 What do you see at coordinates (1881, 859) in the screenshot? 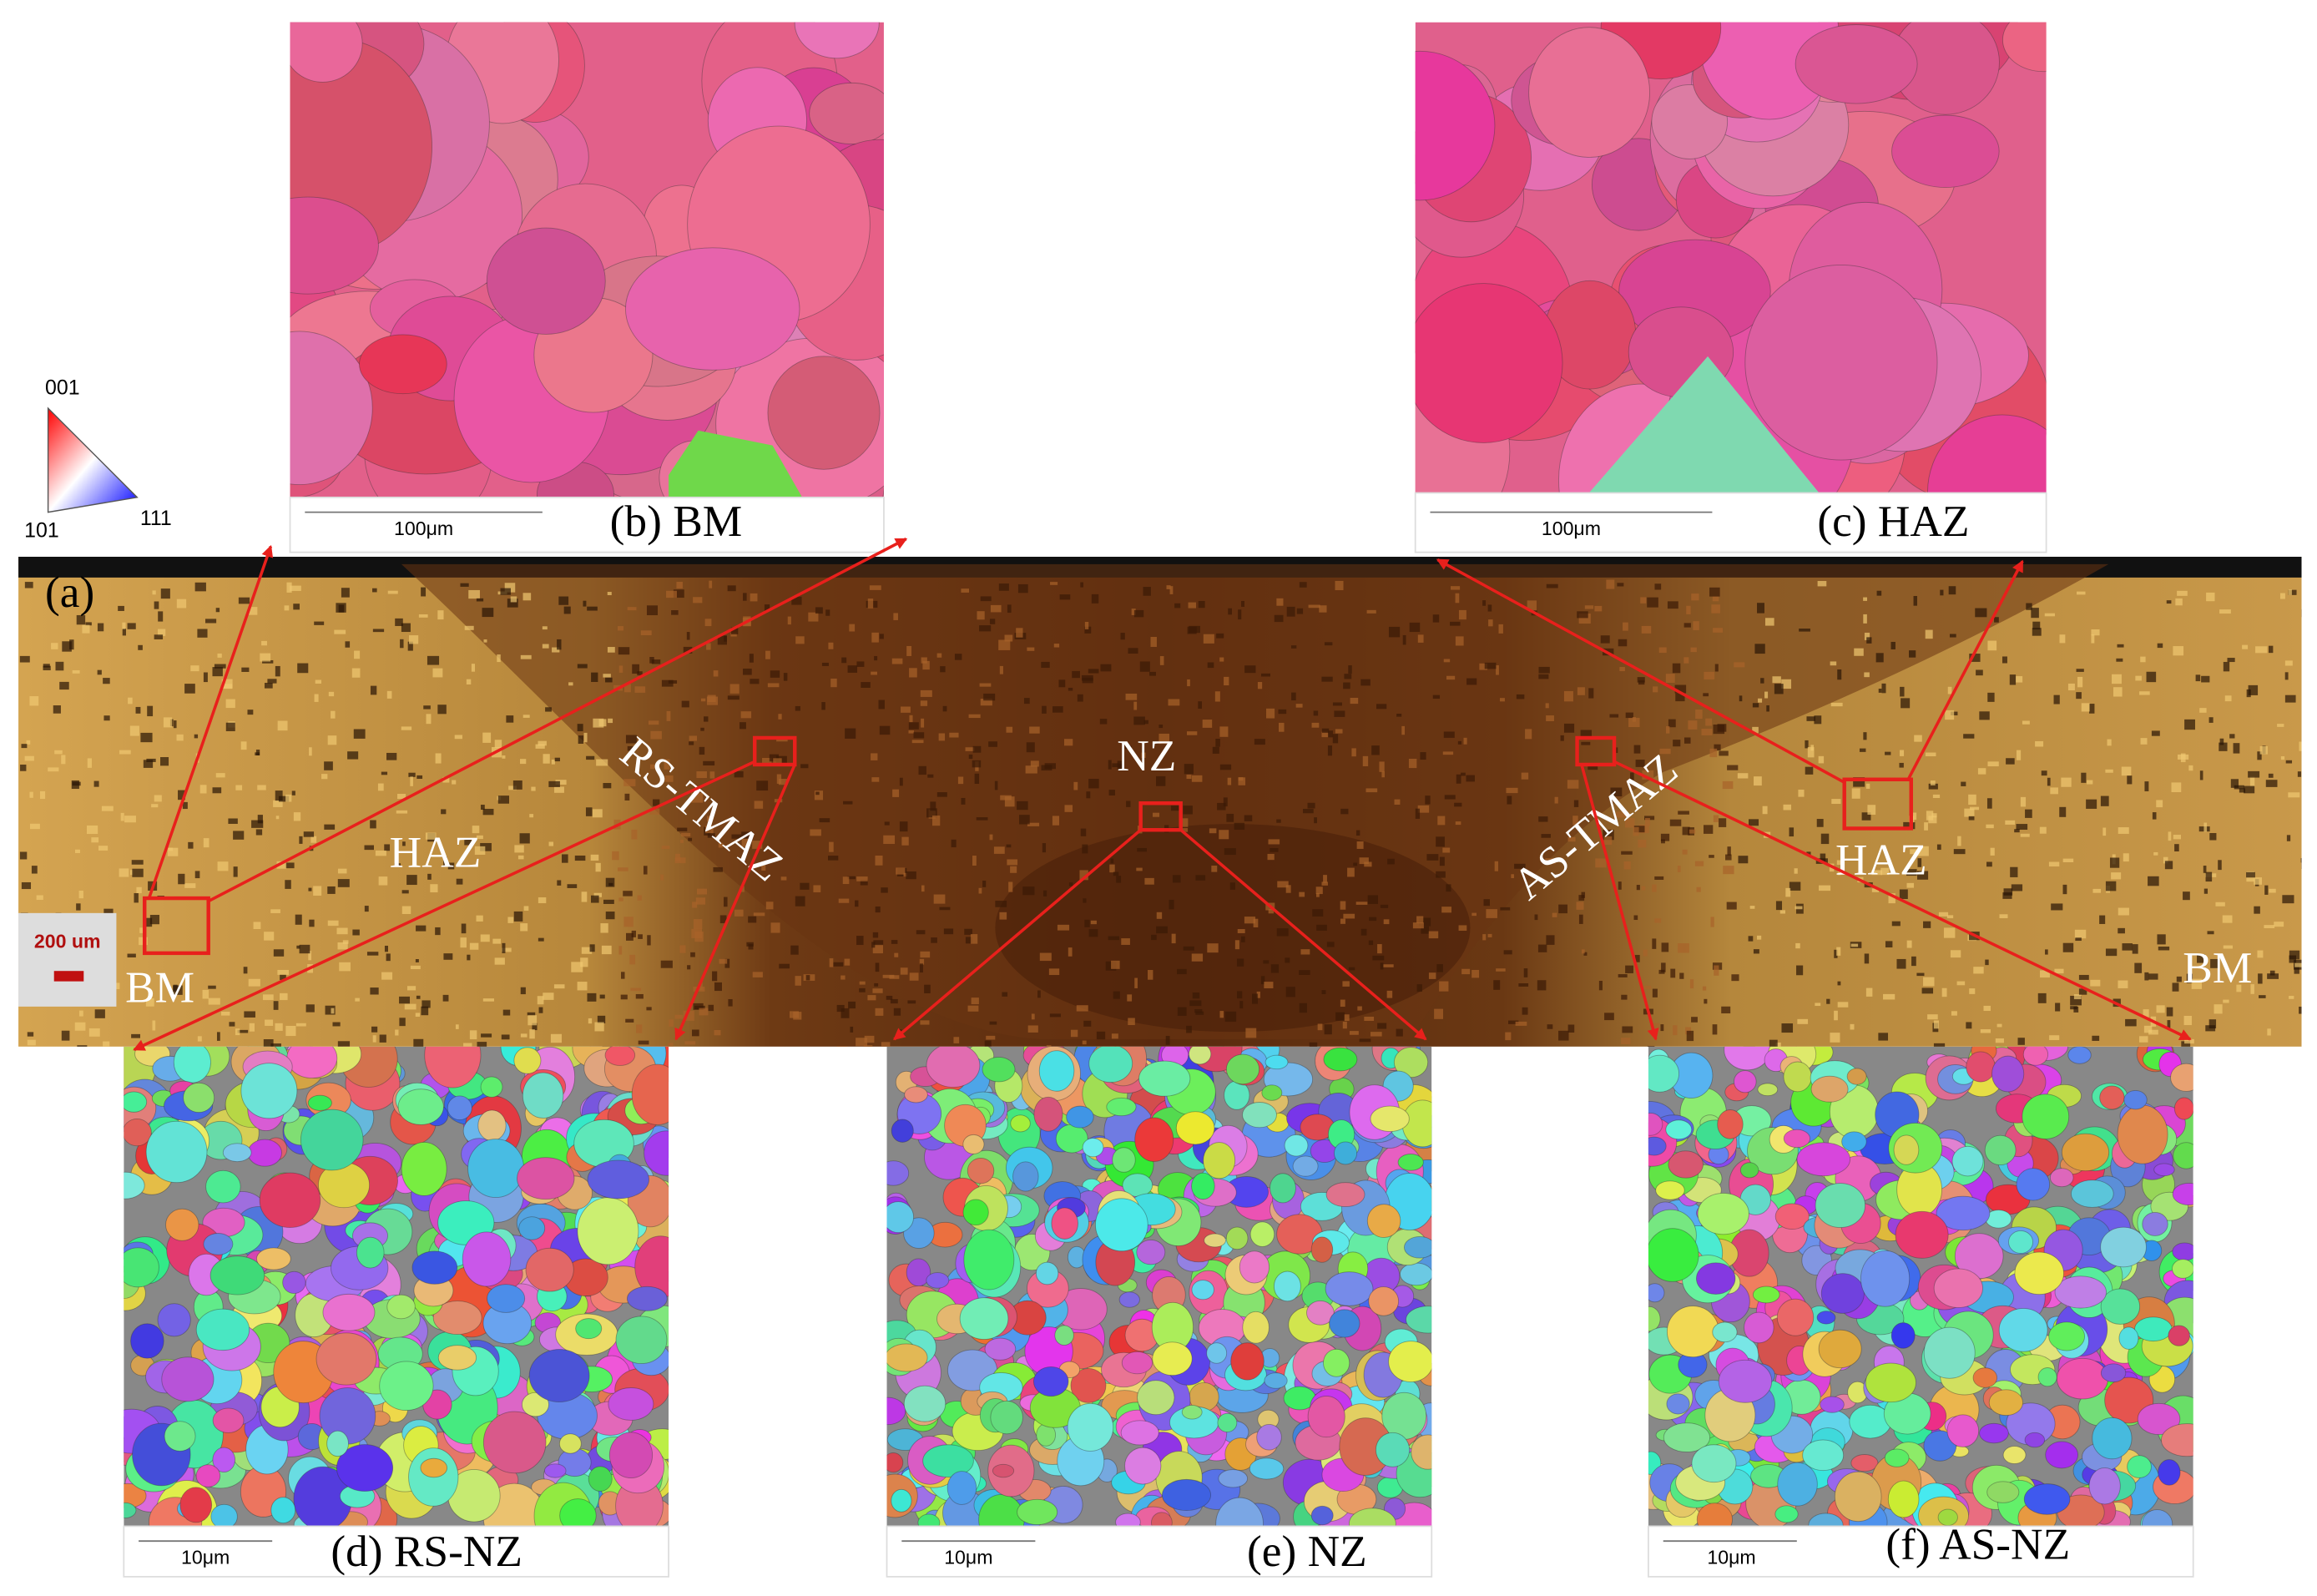
I see `region-label: HAZ` at bounding box center [1881, 859].